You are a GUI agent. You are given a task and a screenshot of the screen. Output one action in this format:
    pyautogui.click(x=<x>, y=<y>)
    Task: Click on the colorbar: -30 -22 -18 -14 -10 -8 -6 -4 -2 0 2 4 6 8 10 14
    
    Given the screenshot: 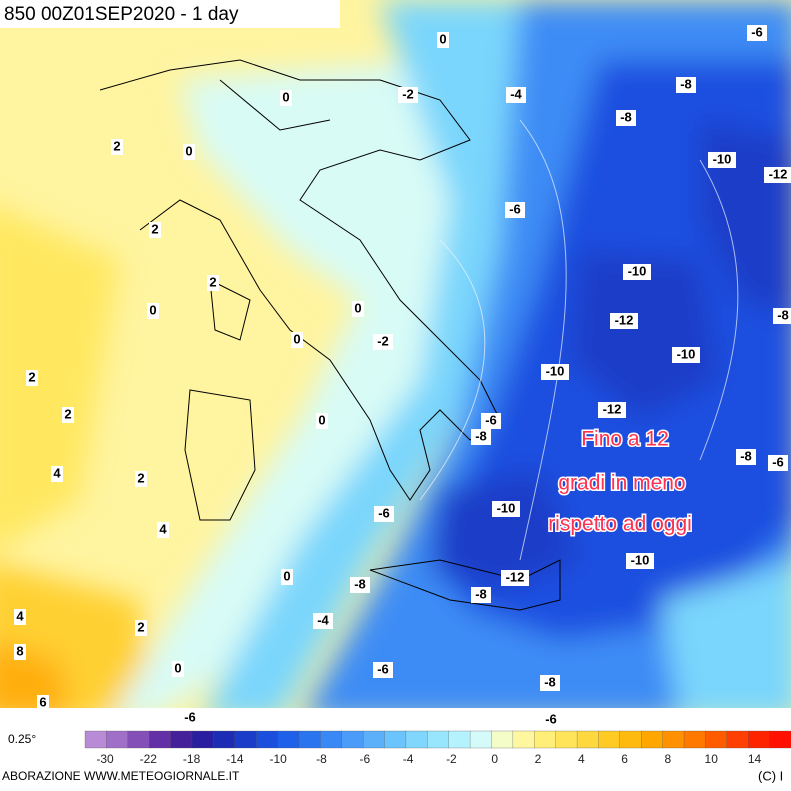 What is the action you would take?
    pyautogui.click(x=437, y=748)
    